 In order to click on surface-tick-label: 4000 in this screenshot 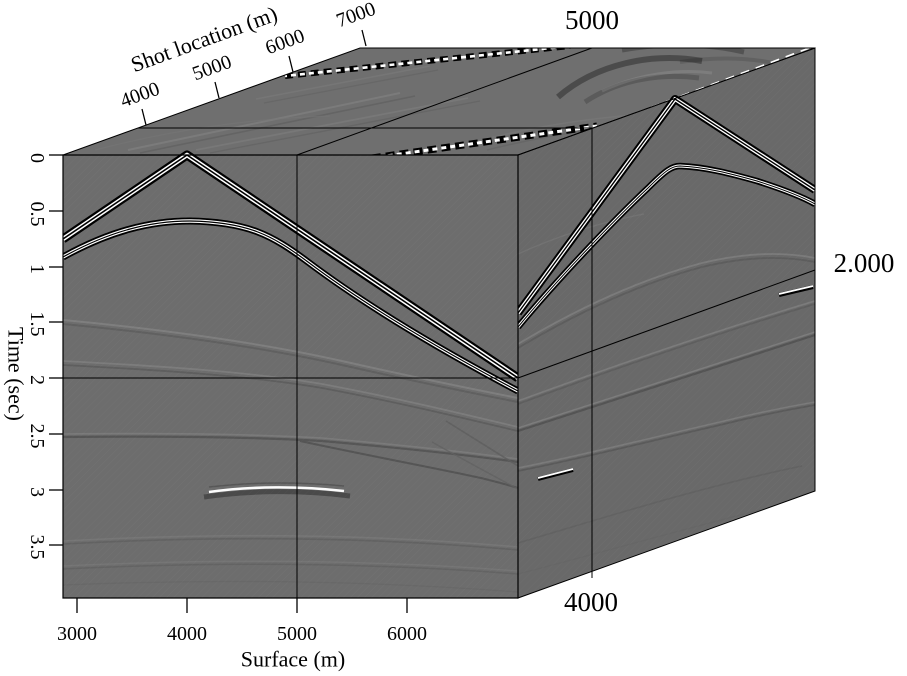, I will do `click(187, 634)`.